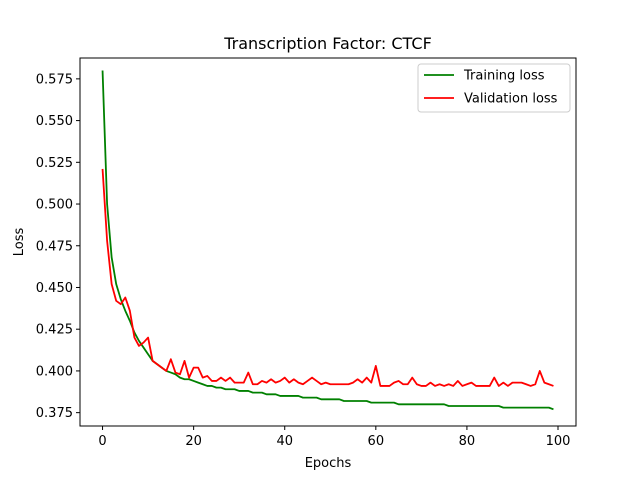  What do you see at coordinates (54, 121) in the screenshot?
I see `y-tick-label-7: 0.550` at bounding box center [54, 121].